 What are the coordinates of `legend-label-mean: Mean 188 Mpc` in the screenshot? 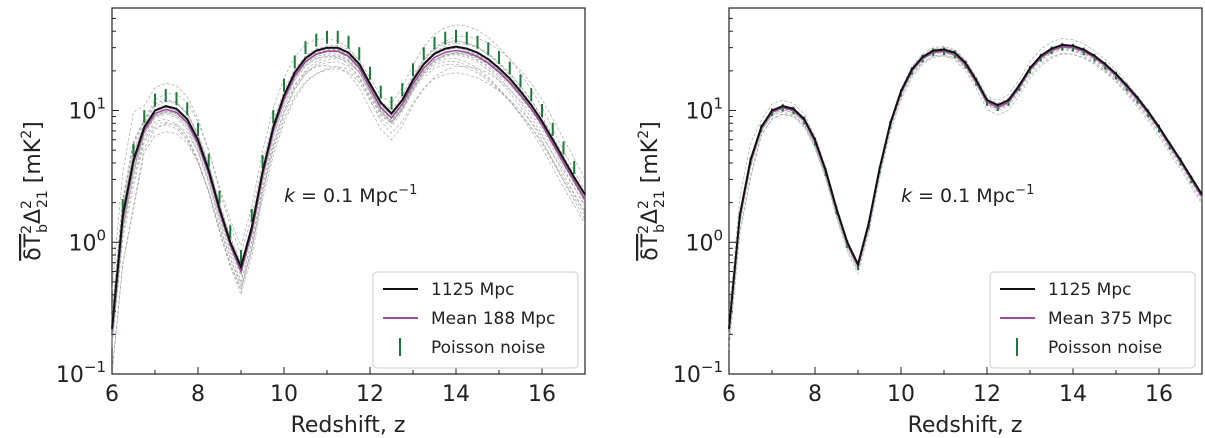 It's located at (493, 319).